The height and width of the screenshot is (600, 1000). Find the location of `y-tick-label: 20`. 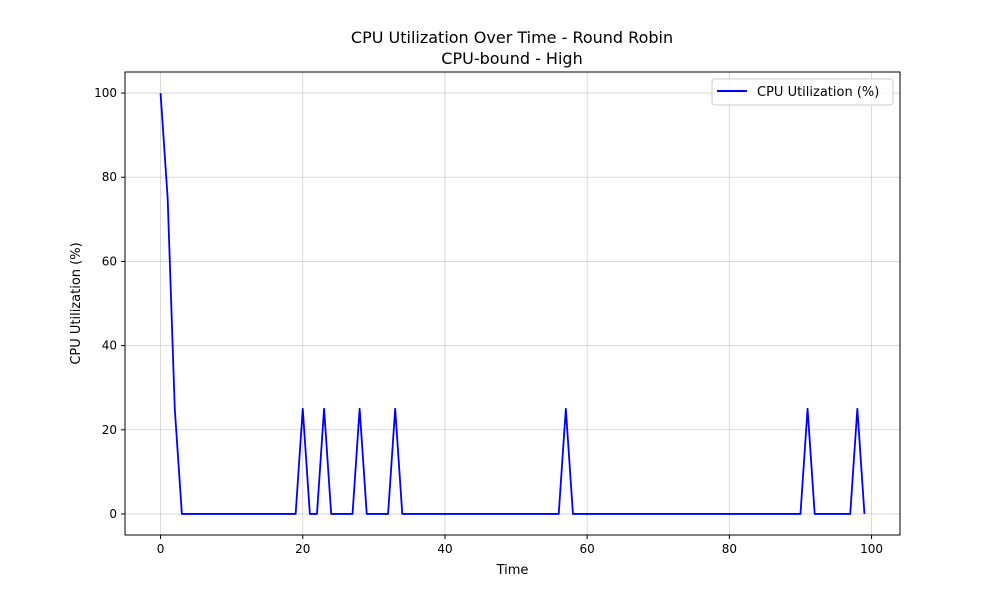

y-tick-label: 20 is located at coordinates (109, 430).